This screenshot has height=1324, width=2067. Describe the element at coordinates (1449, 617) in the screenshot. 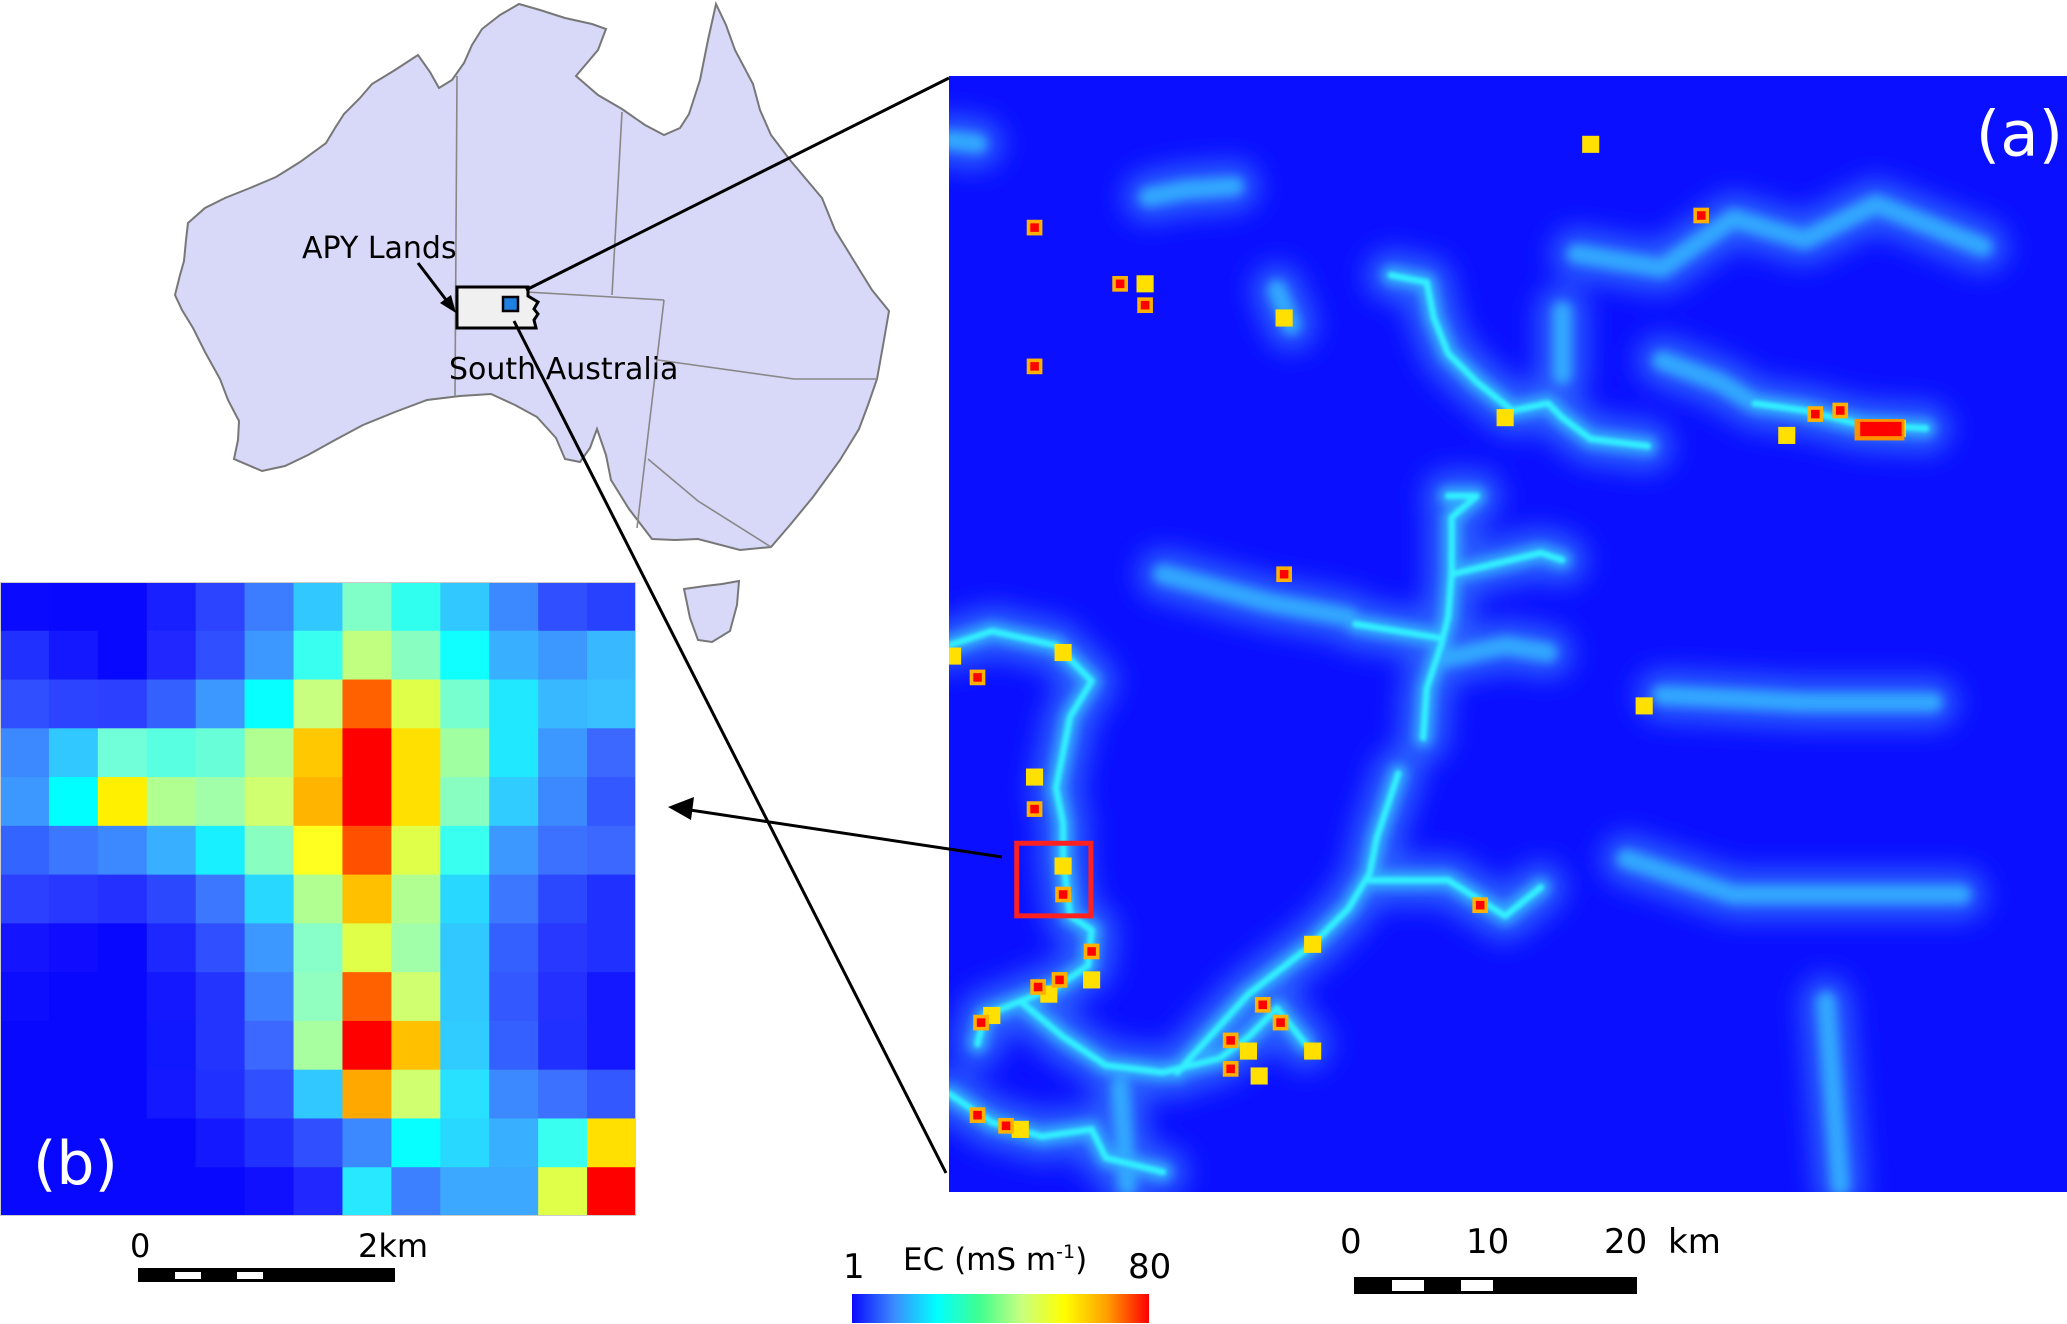

I see `channel-core` at that location.